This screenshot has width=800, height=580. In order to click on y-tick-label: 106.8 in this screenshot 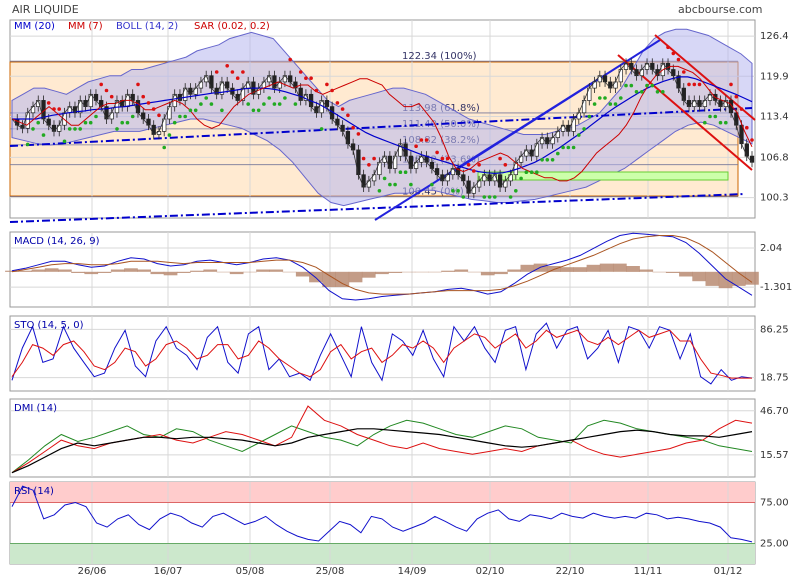, I will do `click(774, 157)`.